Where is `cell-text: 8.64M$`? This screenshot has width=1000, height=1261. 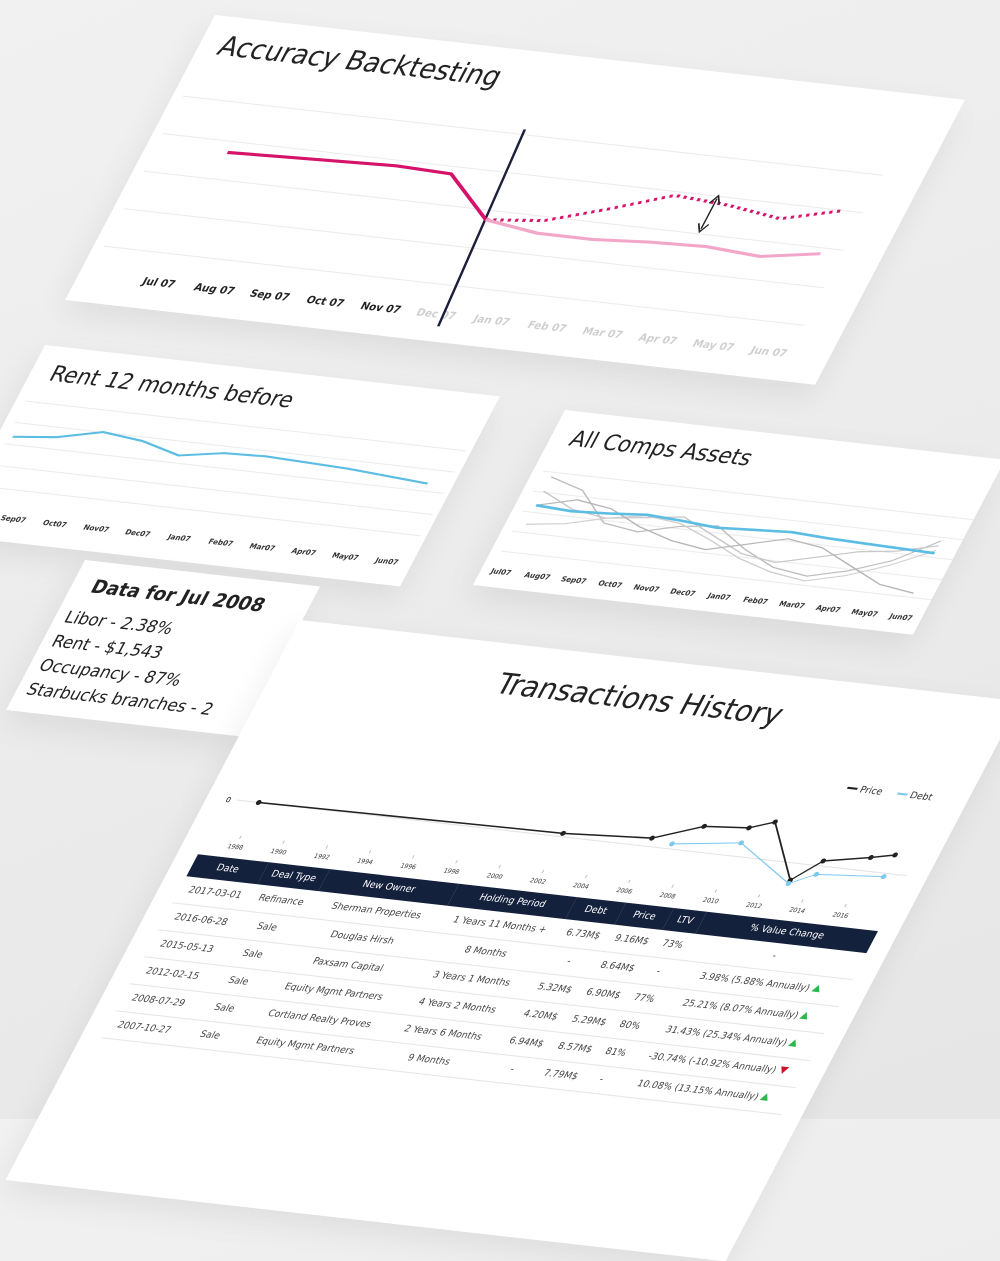
cell-text: 8.64M$ is located at coordinates (617, 967).